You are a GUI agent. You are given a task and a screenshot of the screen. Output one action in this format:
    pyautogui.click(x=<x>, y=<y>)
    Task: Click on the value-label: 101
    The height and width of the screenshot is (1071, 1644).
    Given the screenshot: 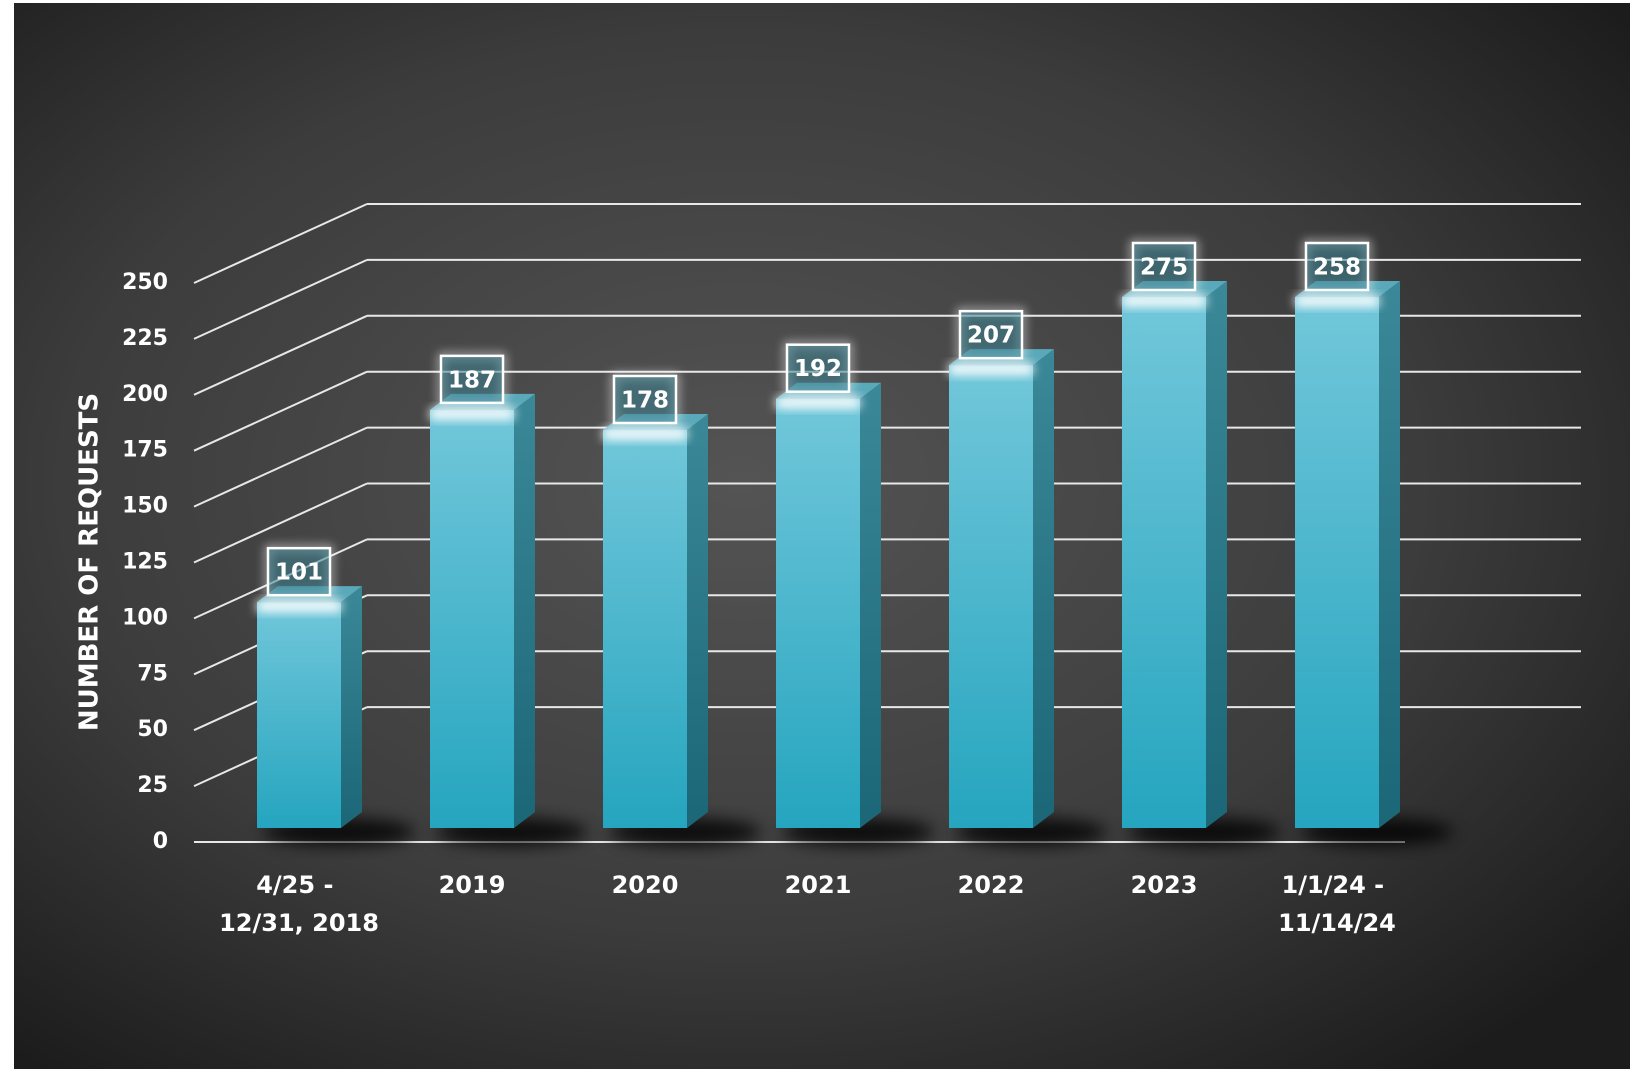 What is the action you would take?
    pyautogui.click(x=299, y=573)
    